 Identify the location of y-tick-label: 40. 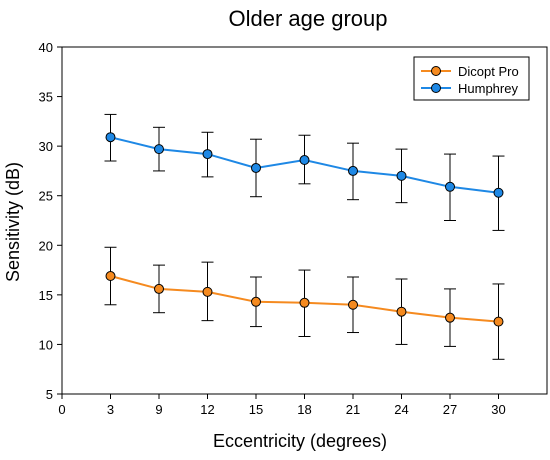
(46, 47).